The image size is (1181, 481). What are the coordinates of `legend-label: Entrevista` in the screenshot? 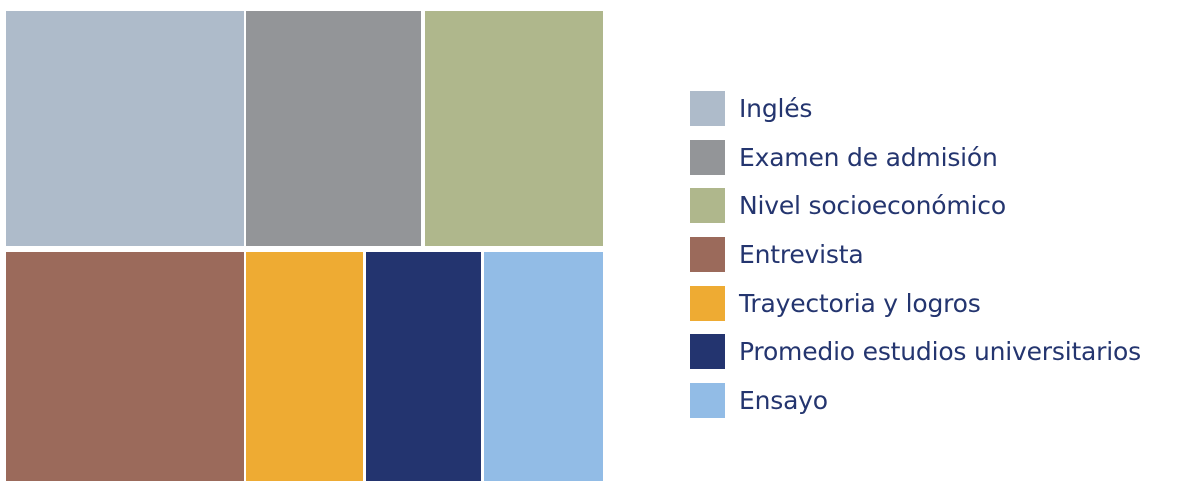 It's located at (801, 254).